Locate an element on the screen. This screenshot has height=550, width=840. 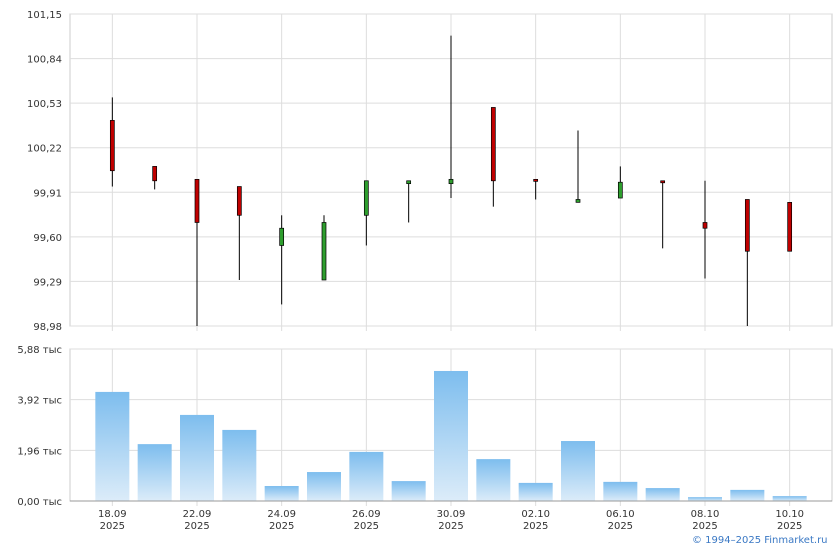
footer-link: © 1994–2025 Finmarket.ru is located at coordinates (760, 540).